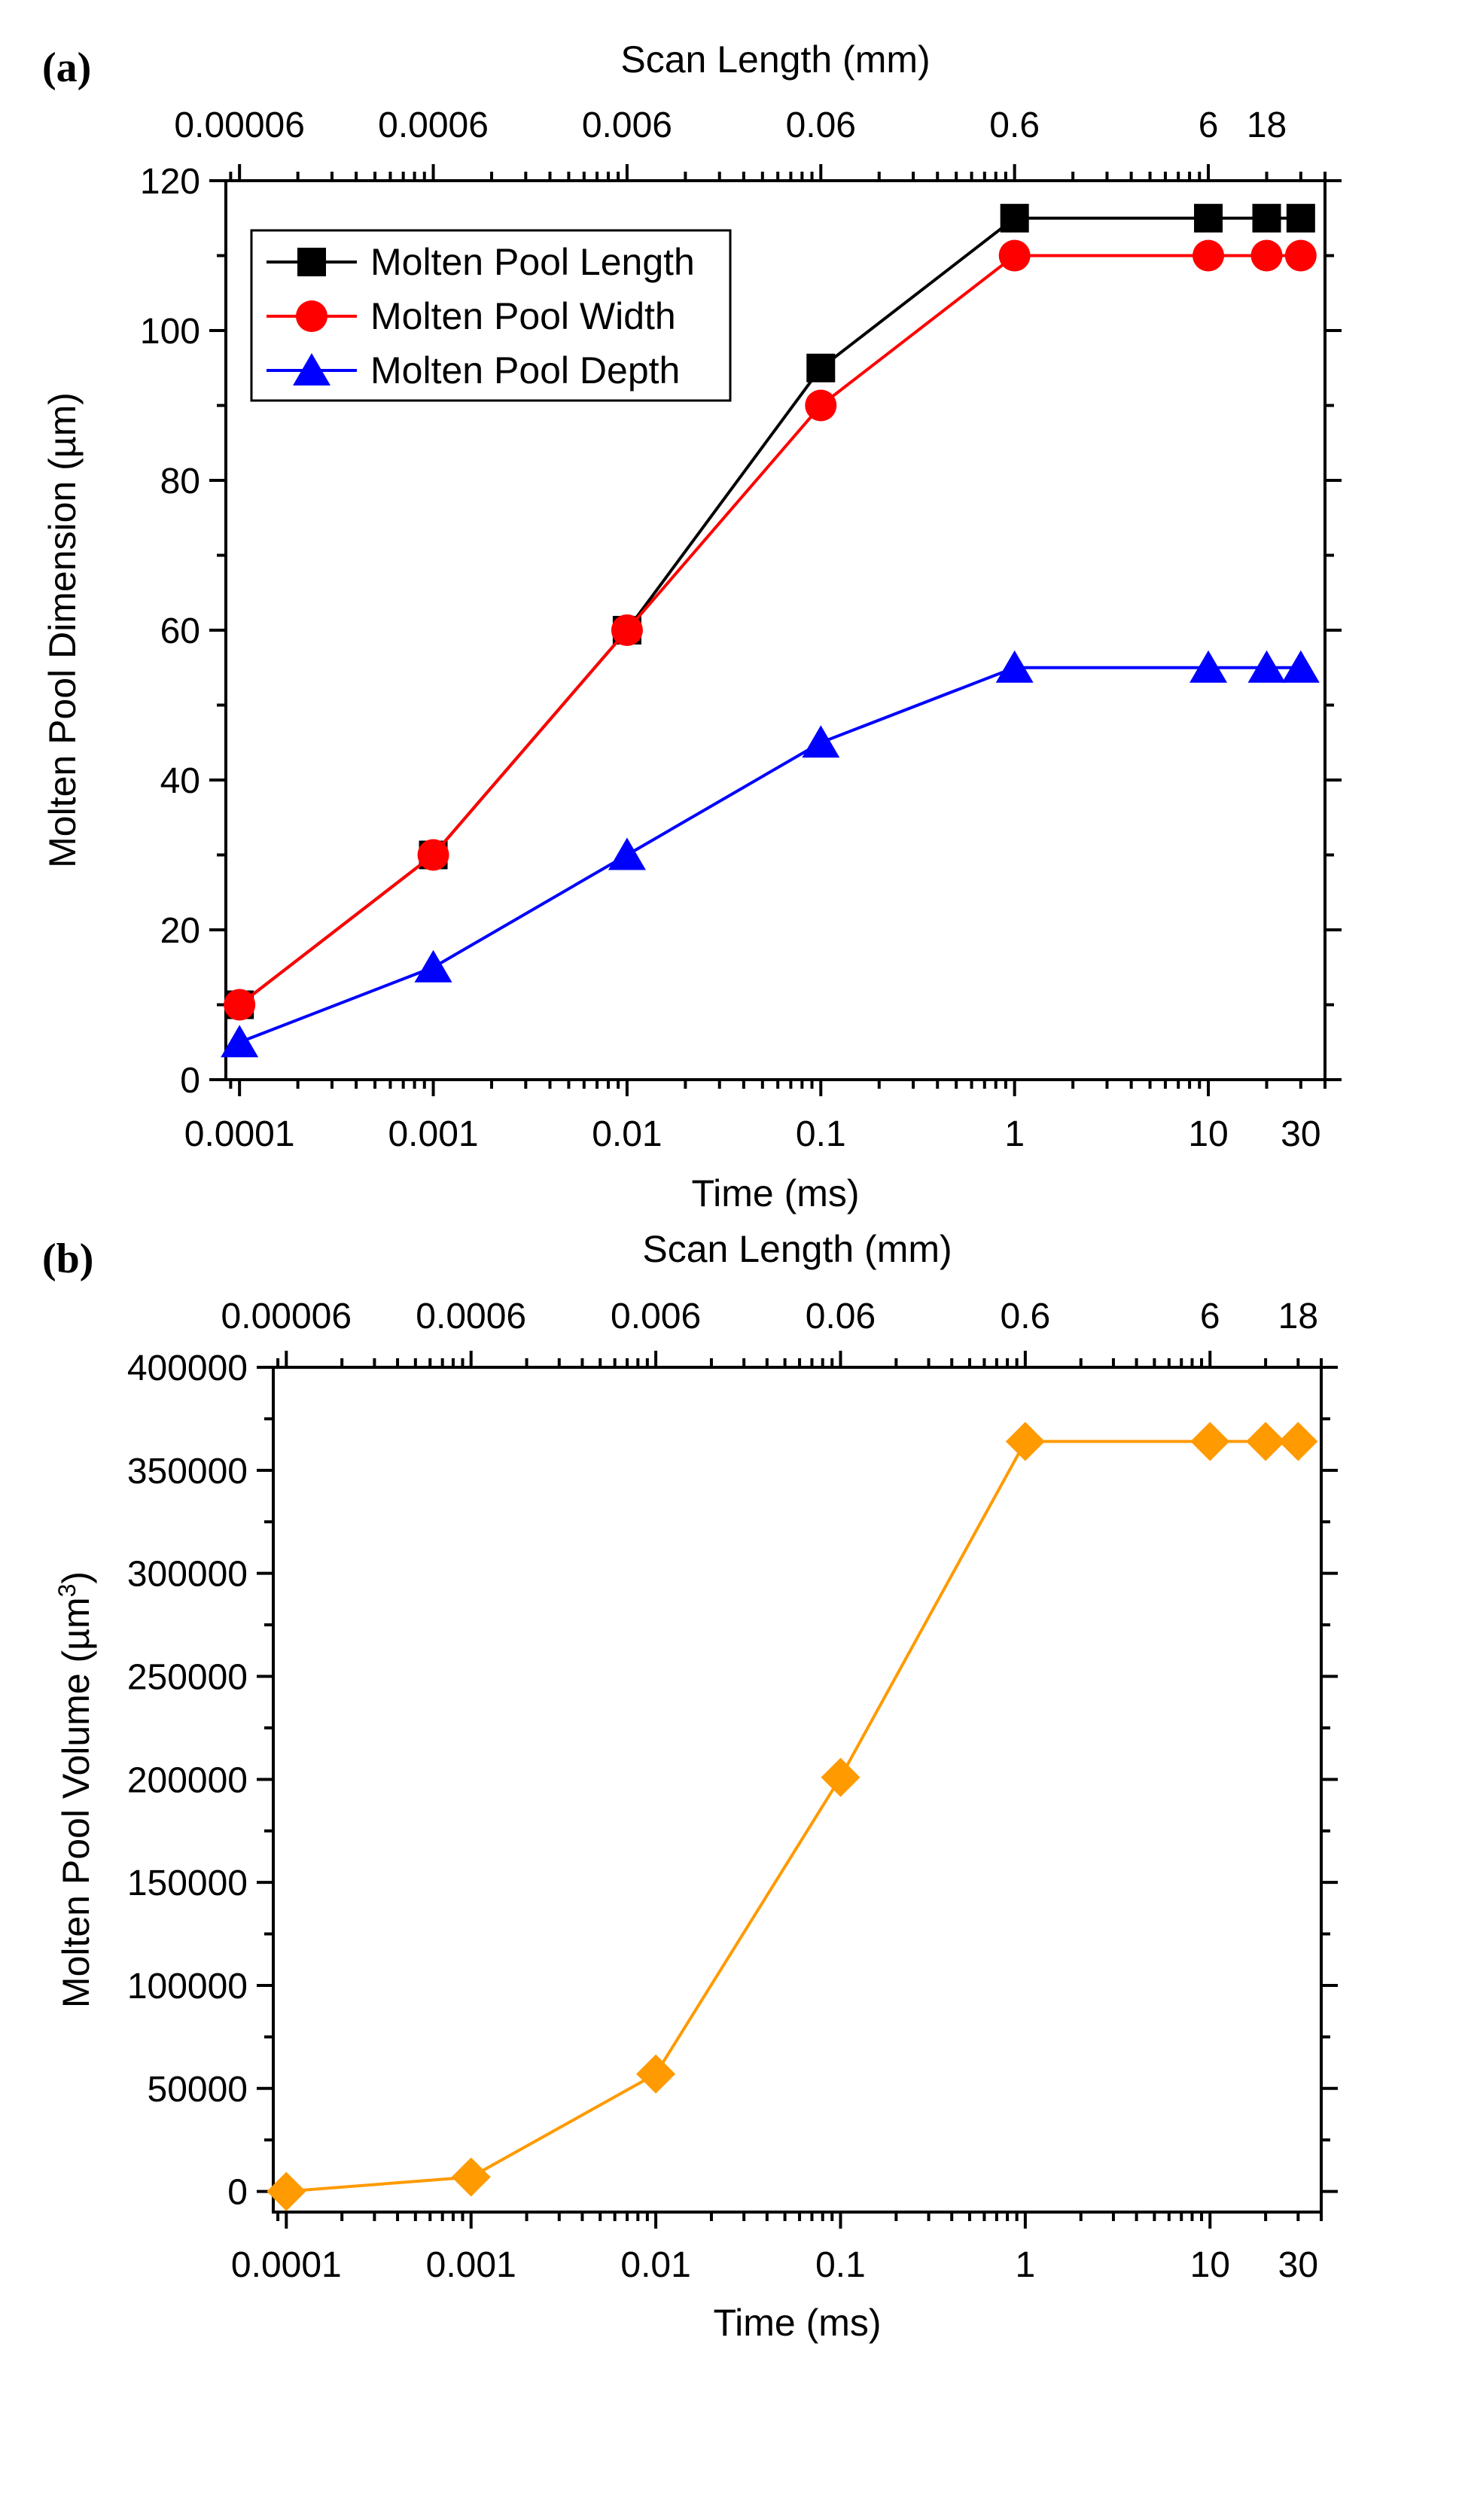 Image resolution: width=1459 pixels, height=2520 pixels. I want to click on y-axis-title: Molten Pool Volume (µm3), so click(75, 1789).